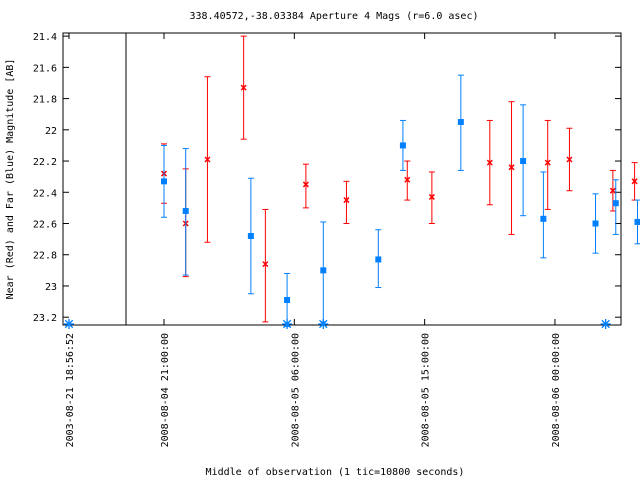 The width and height of the screenshot is (640, 480). Describe the element at coordinates (165, 390) in the screenshot. I see `x-tick-label: 2008-08-04 21:00:00` at that location.